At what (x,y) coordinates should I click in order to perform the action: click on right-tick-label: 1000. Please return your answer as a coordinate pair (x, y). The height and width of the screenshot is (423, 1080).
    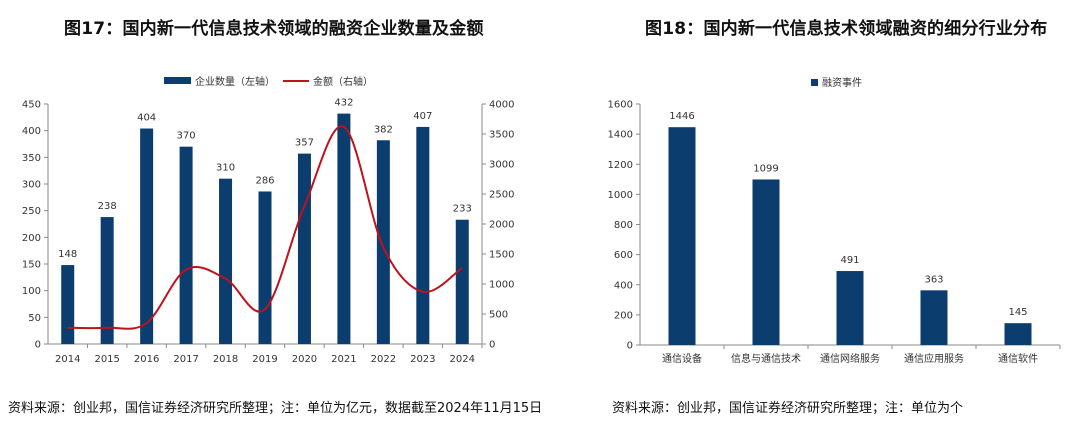
    Looking at the image, I should click on (501, 285).